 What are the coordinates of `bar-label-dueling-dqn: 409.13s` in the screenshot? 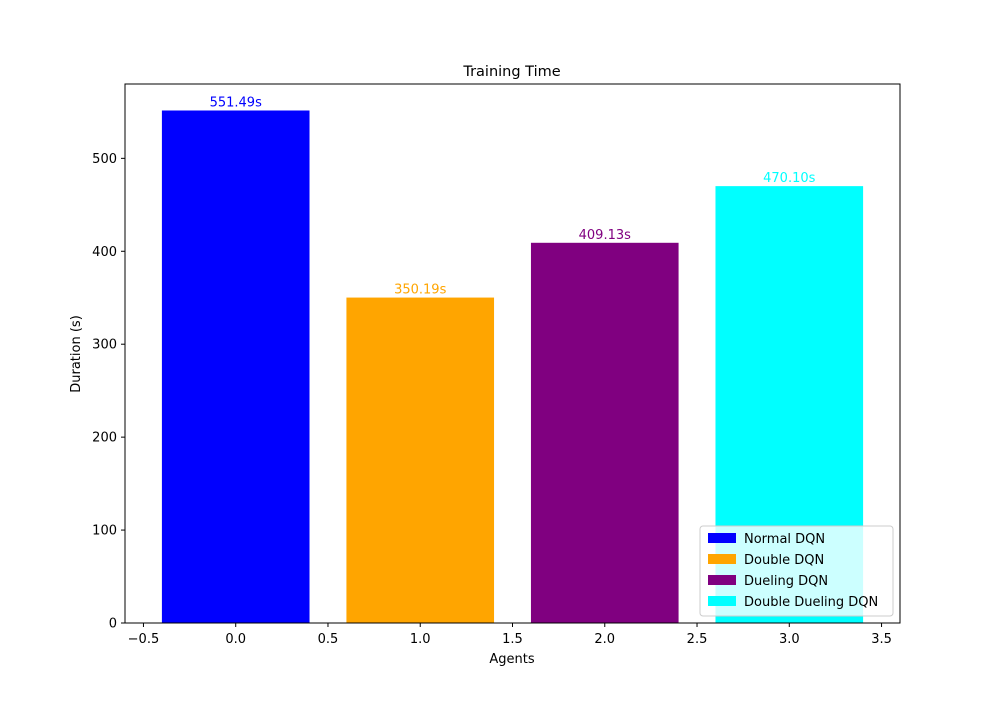 It's located at (605, 235).